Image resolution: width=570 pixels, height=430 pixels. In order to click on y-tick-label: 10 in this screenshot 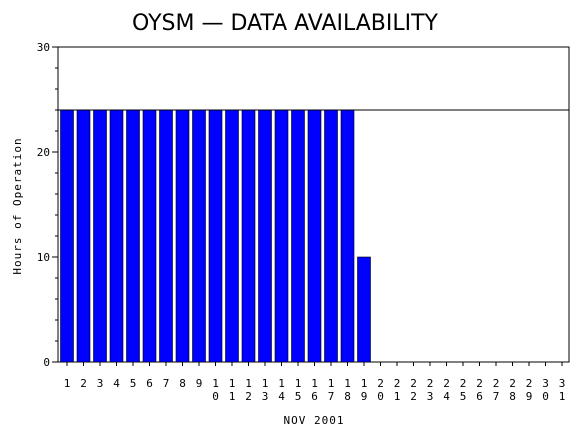, I will do `click(43, 257)`.